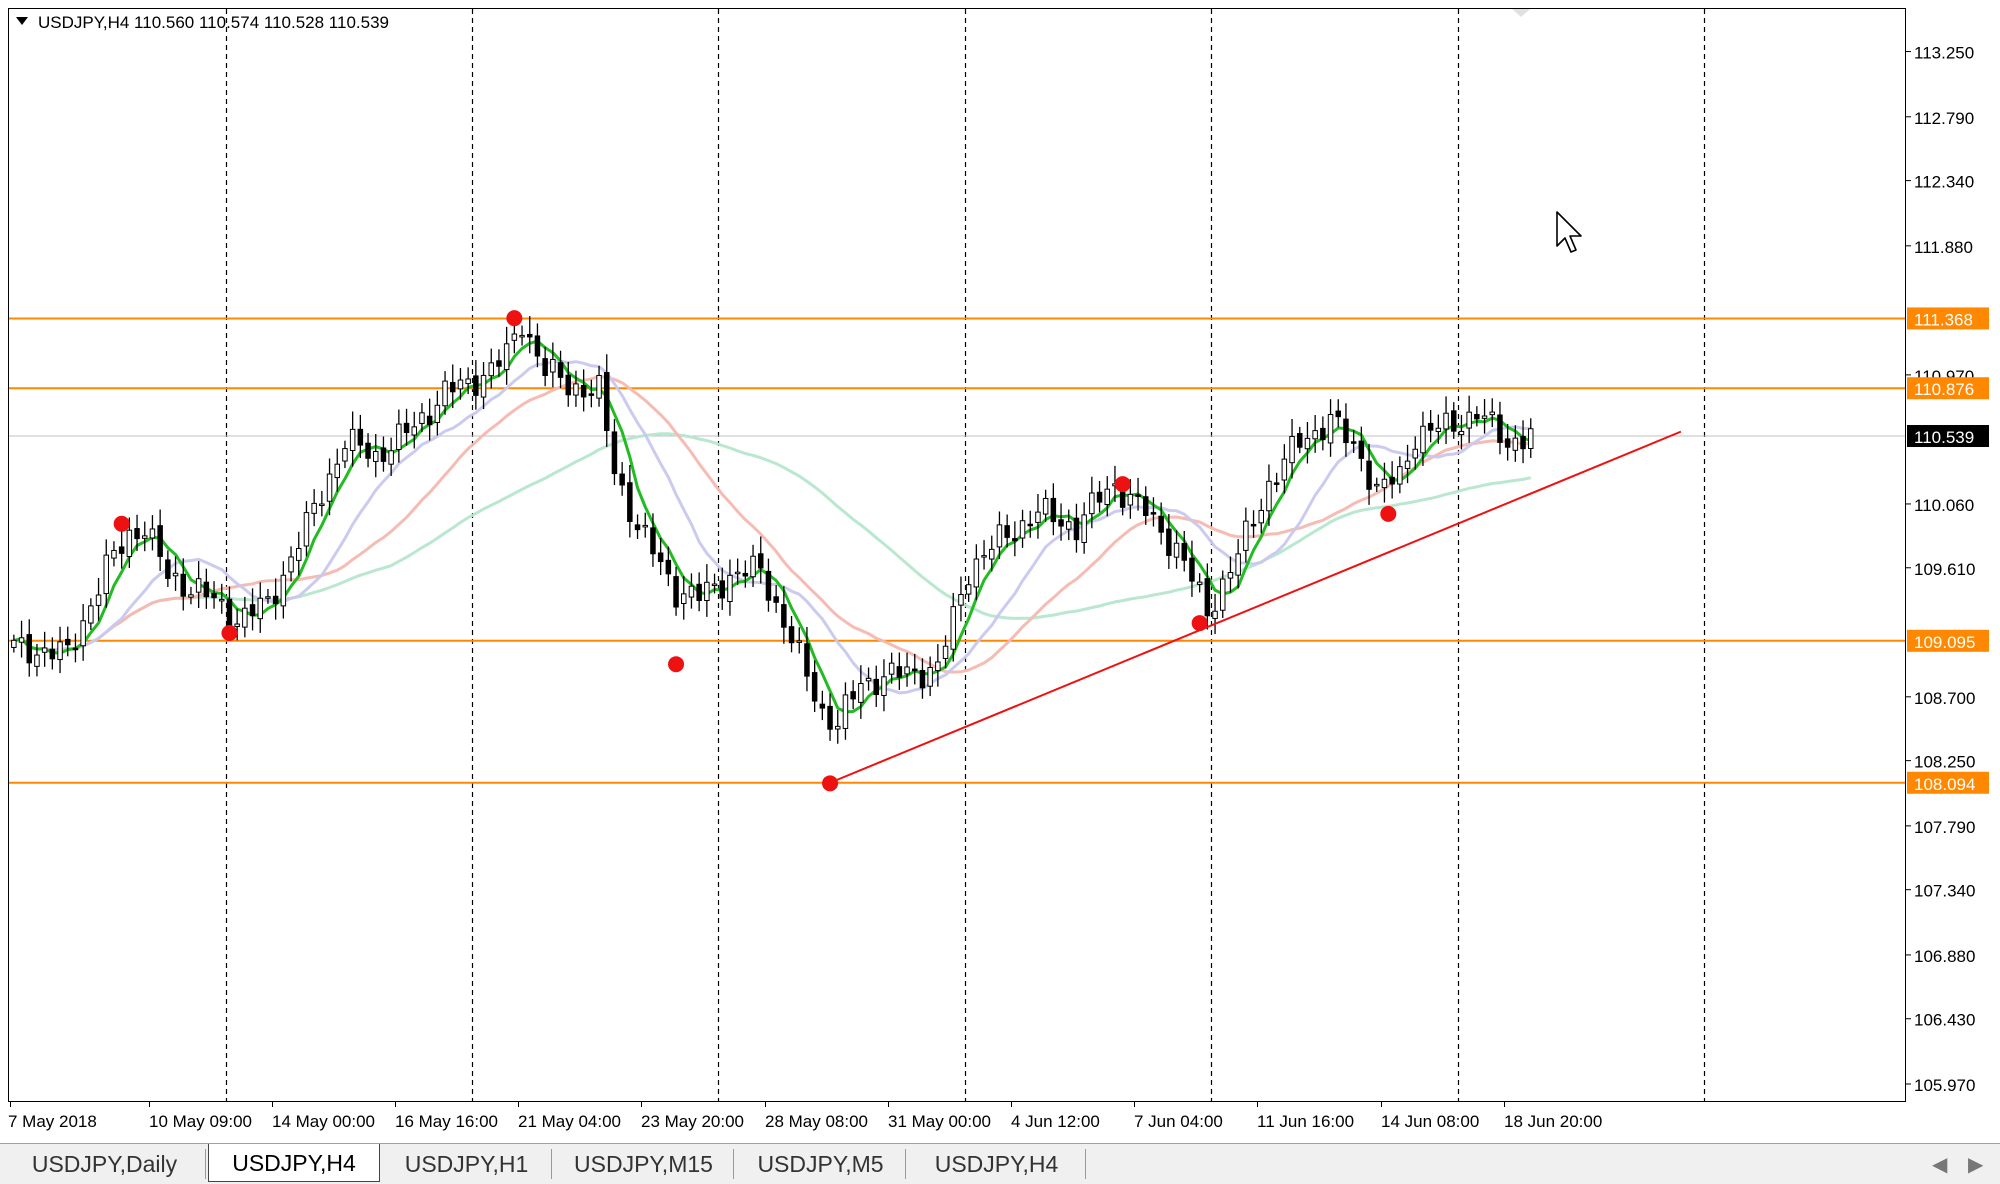 The image size is (2000, 1184). I want to click on tab-scroll-right-icon: ▶, so click(1976, 1164).